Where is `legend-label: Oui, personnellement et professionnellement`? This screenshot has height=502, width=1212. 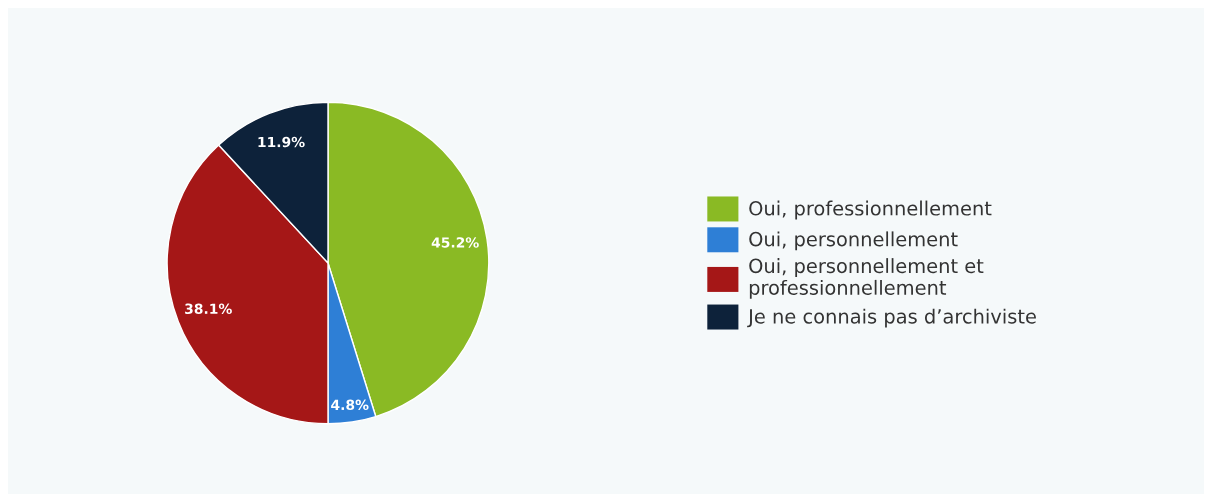
legend-label: Oui, personnellement et professionnellement is located at coordinates (866, 278).